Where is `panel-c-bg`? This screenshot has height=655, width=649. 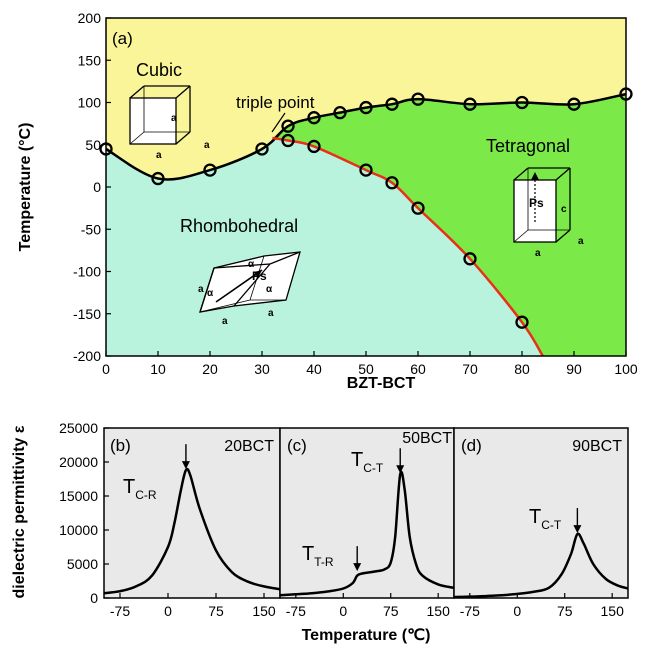
panel-c-bg is located at coordinates (367, 513).